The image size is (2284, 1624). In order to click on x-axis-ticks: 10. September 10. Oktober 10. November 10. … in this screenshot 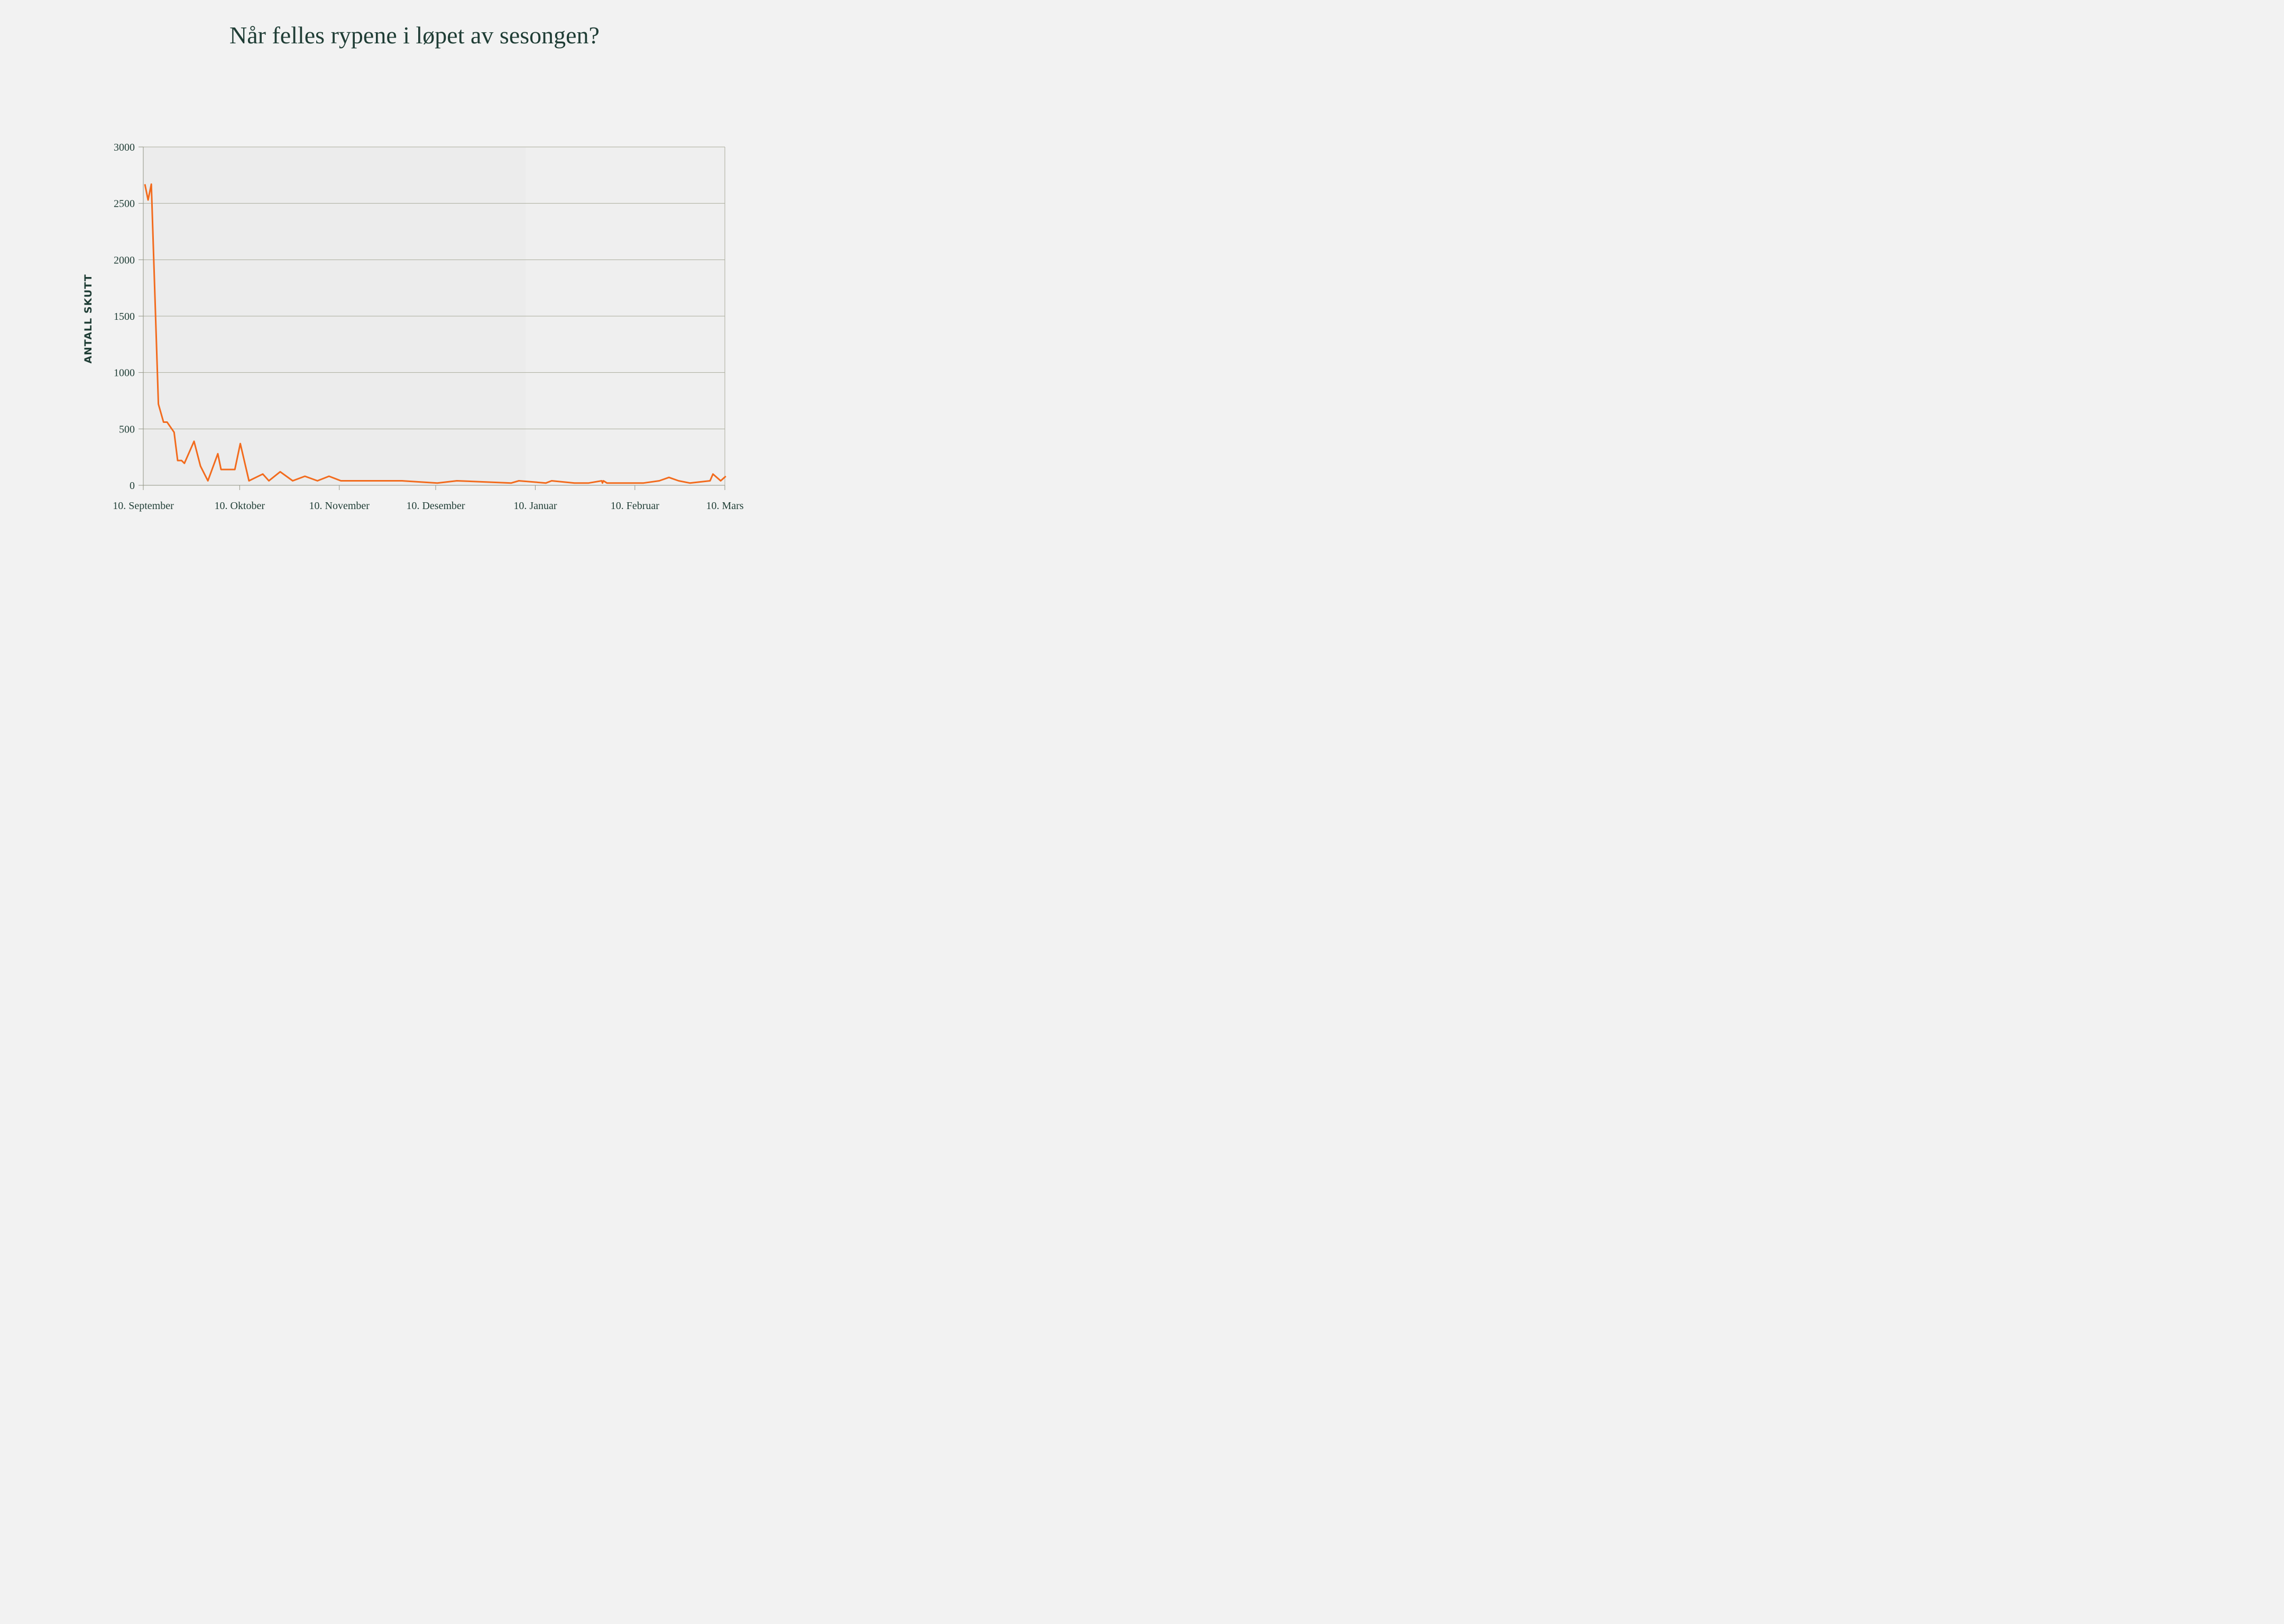, I will do `click(428, 498)`.